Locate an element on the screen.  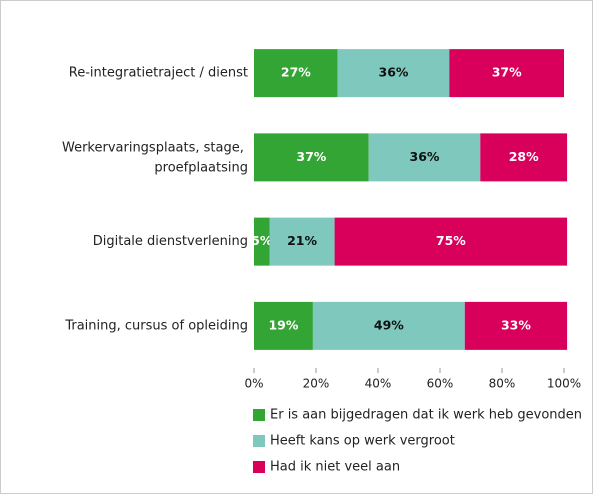
x-tick-label: 0% is located at coordinates (253, 384).